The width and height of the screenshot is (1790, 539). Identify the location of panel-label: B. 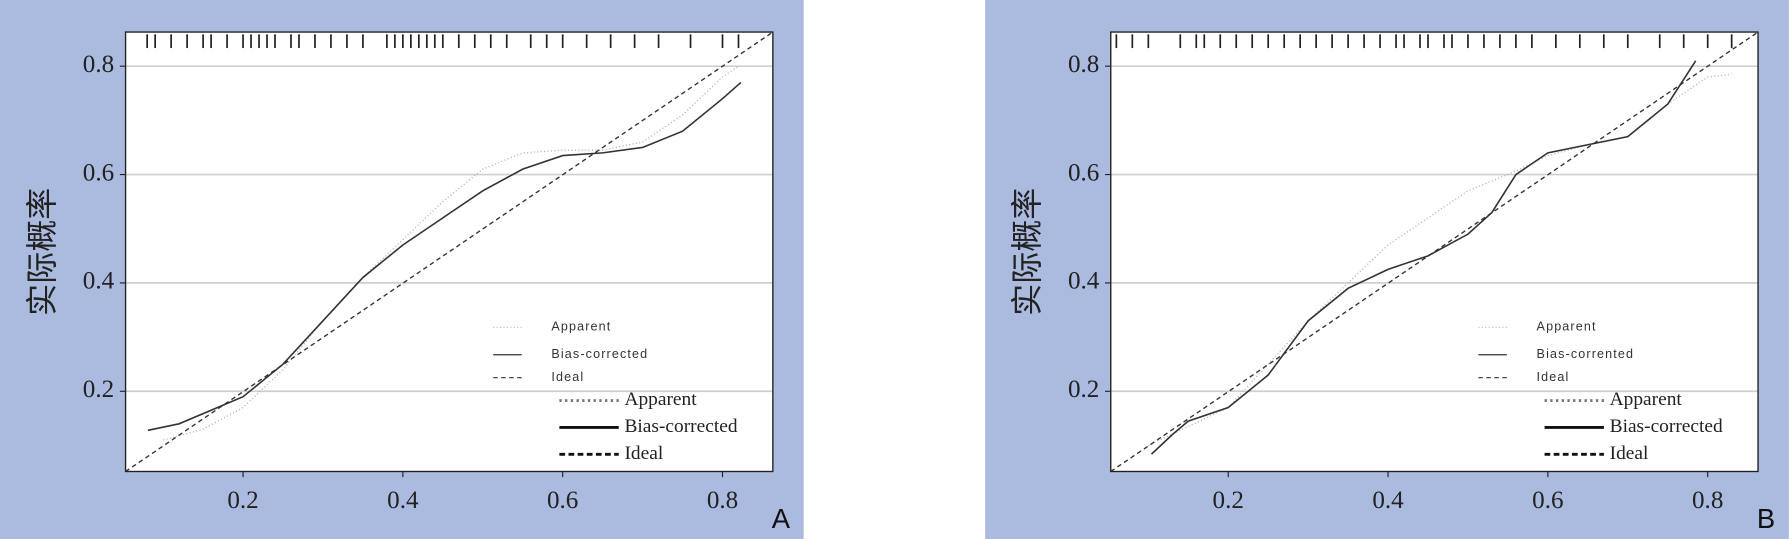
(1766, 518).